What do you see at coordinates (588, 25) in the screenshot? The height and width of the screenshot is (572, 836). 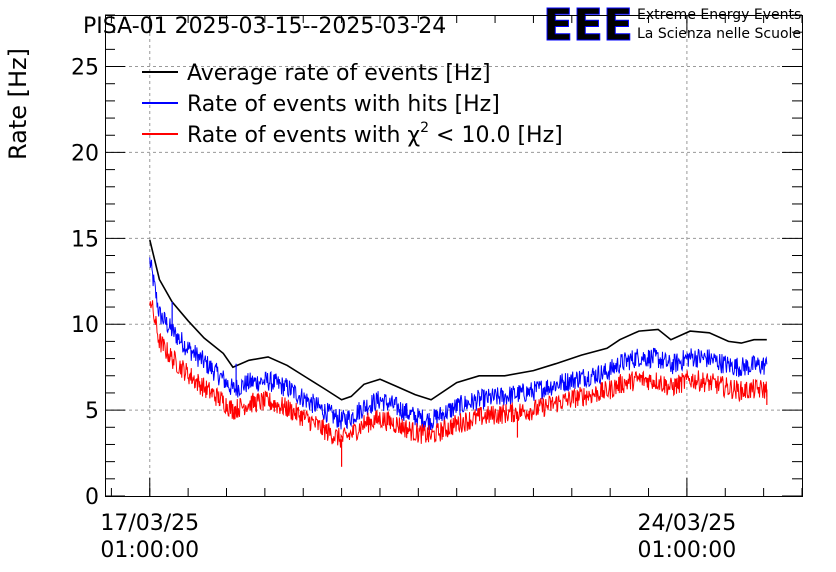 I see `logo-mark: EEE` at bounding box center [588, 25].